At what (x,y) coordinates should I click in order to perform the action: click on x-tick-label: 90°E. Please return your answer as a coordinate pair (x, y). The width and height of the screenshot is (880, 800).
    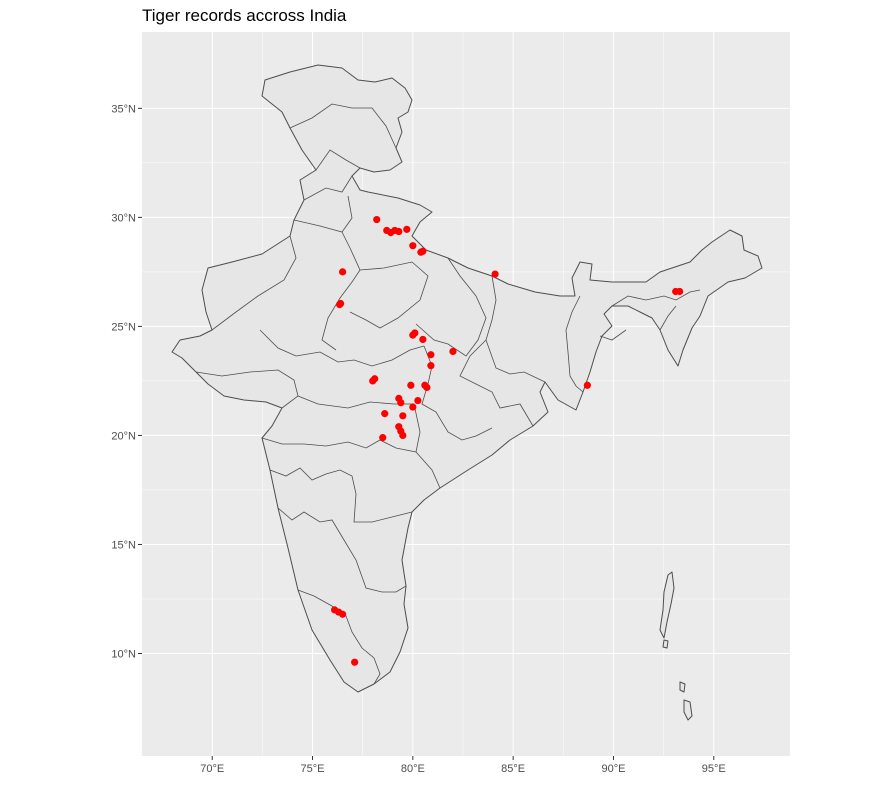
    Looking at the image, I should click on (613, 769).